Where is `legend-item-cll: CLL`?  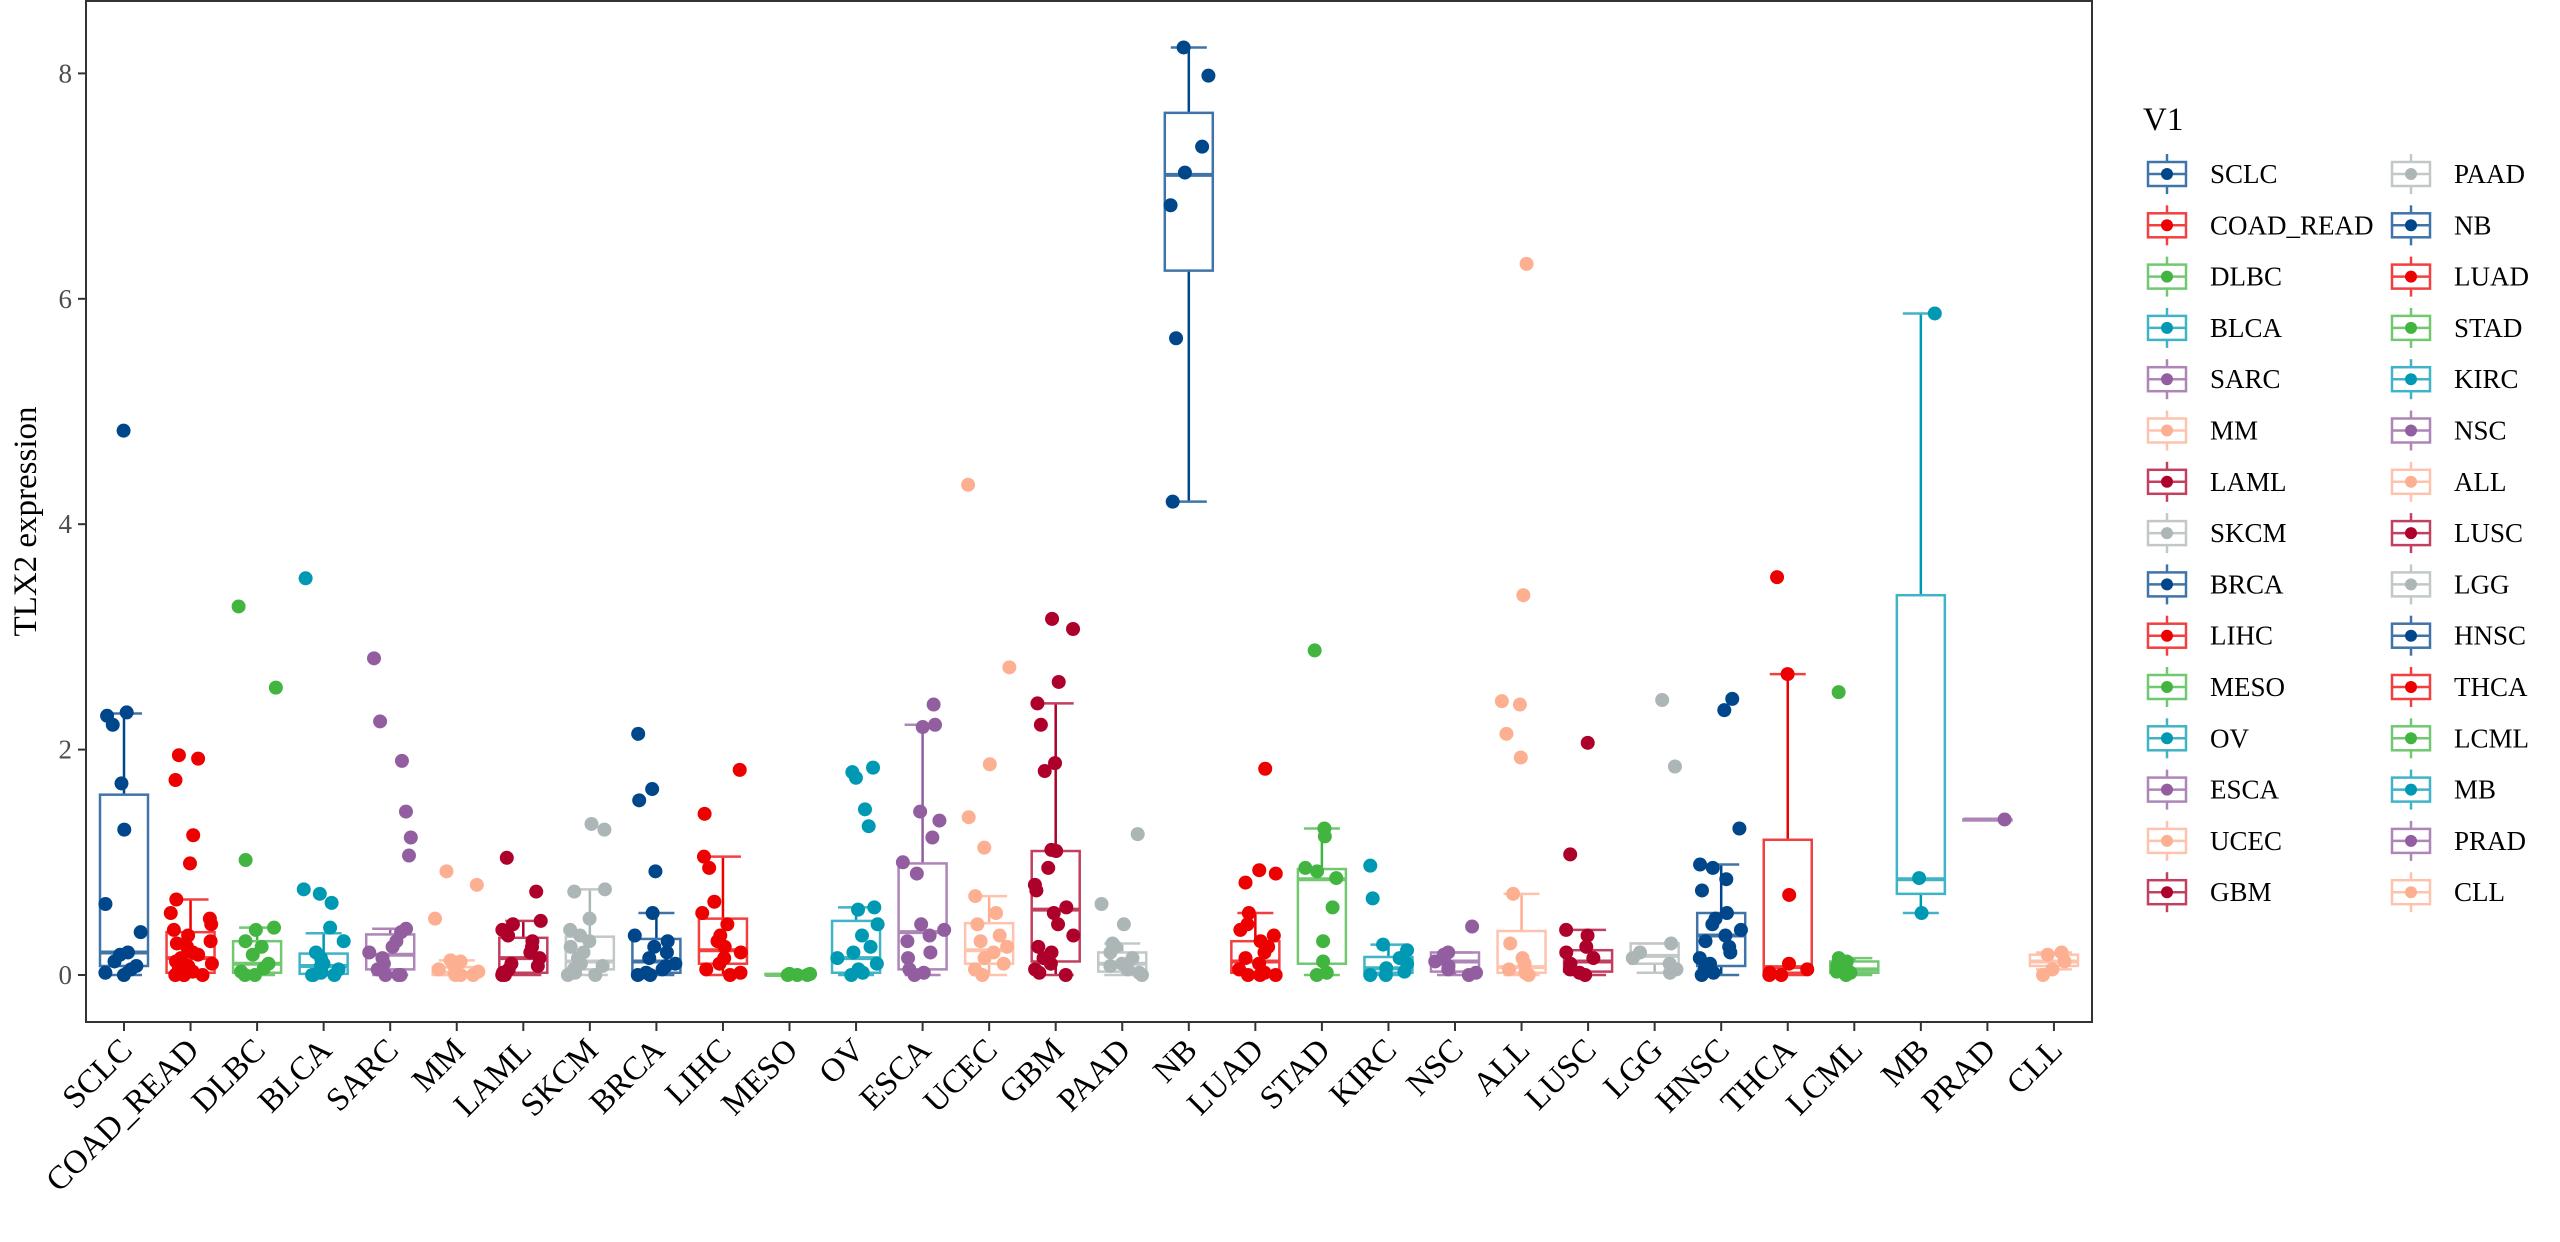 legend-item-cll: CLL is located at coordinates (2447, 892).